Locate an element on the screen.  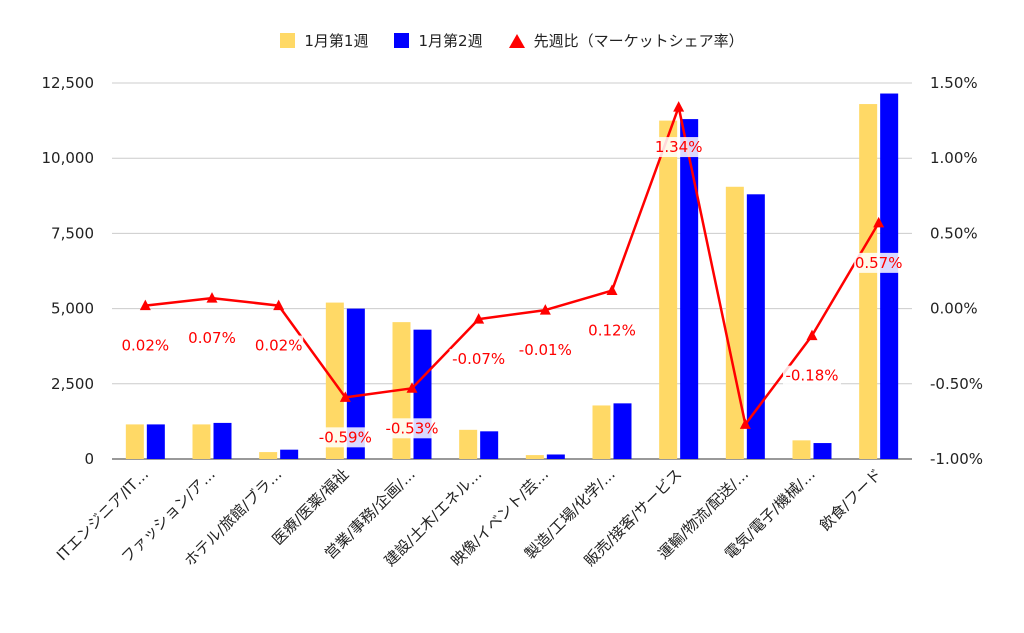
data-label: -0.07% is located at coordinates (478, 359).